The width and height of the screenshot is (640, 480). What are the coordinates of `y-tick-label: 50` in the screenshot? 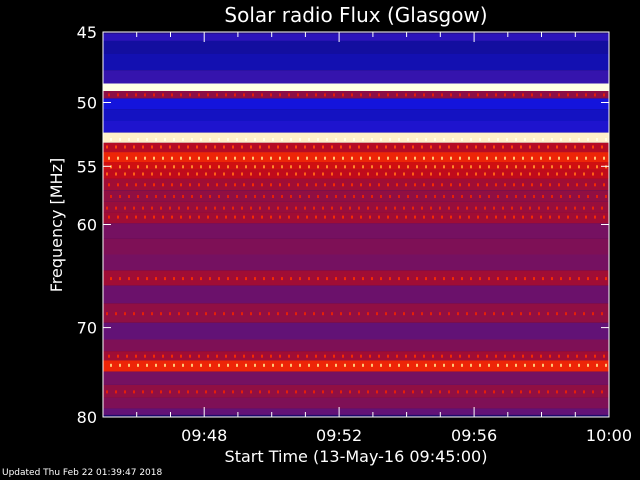 It's located at (87, 103).